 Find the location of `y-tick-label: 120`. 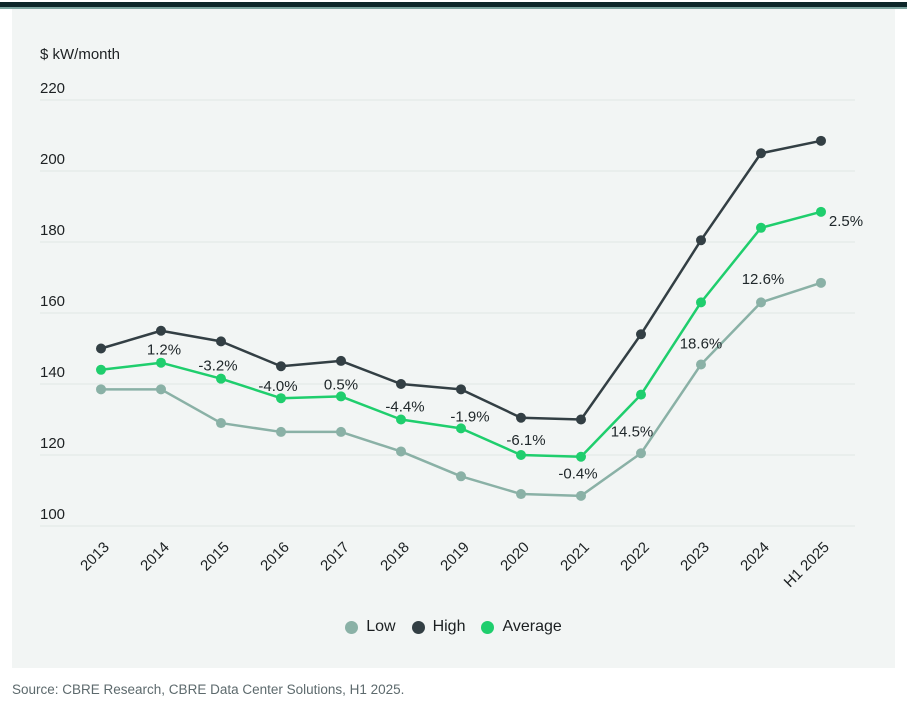

y-tick-label: 120 is located at coordinates (52, 443).